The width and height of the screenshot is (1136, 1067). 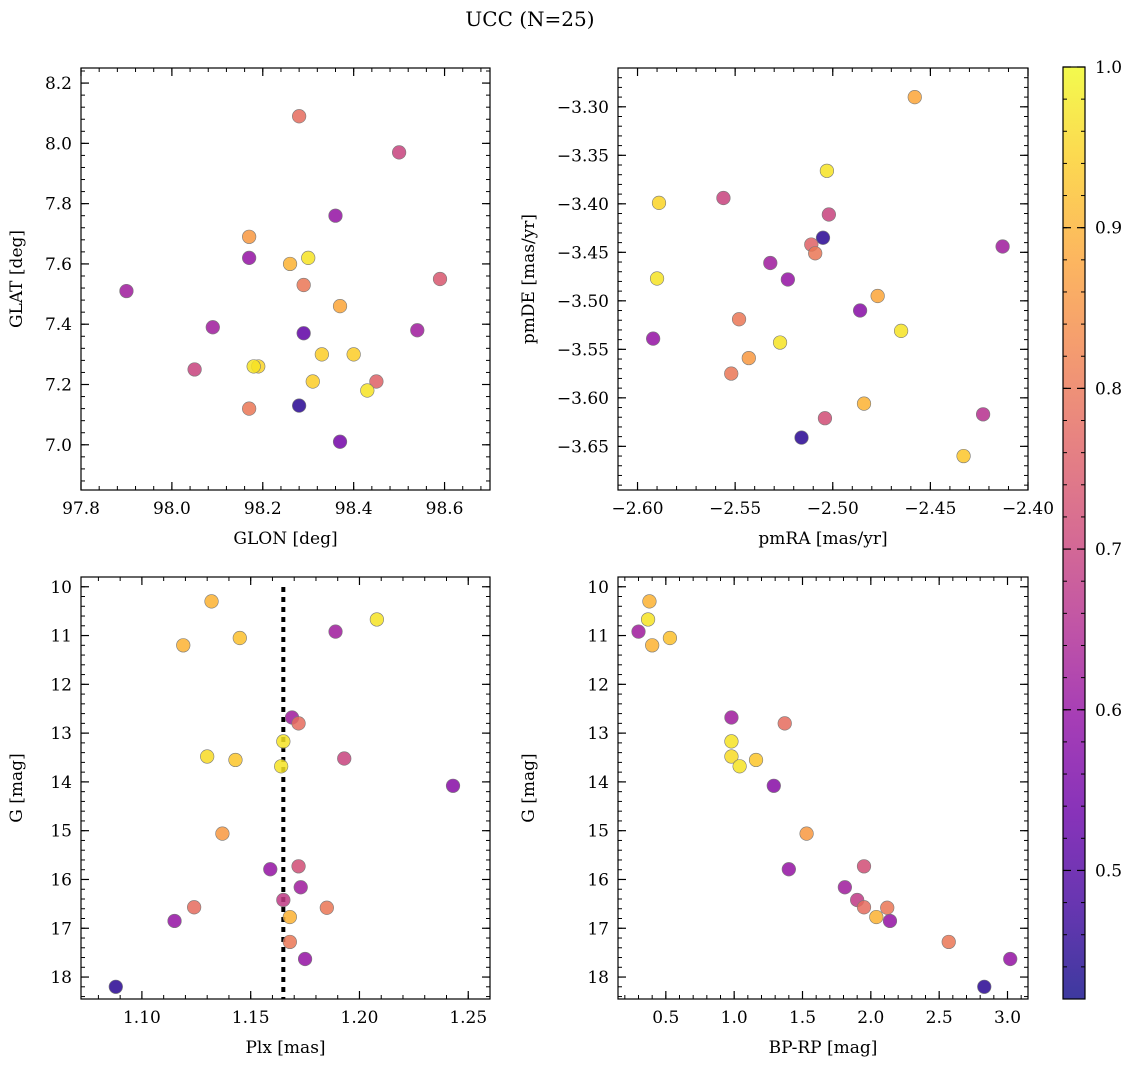 What do you see at coordinates (870, 1018) in the screenshot?
I see `x-tick-label: 2.0` at bounding box center [870, 1018].